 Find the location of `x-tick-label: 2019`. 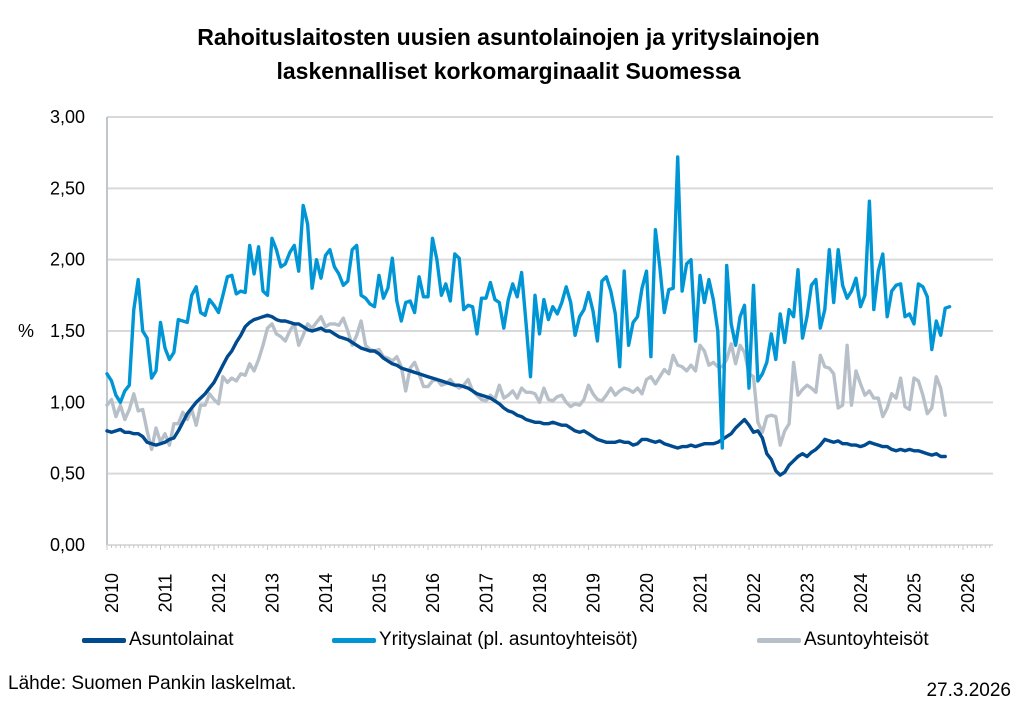

x-tick-label: 2019 is located at coordinates (594, 593).